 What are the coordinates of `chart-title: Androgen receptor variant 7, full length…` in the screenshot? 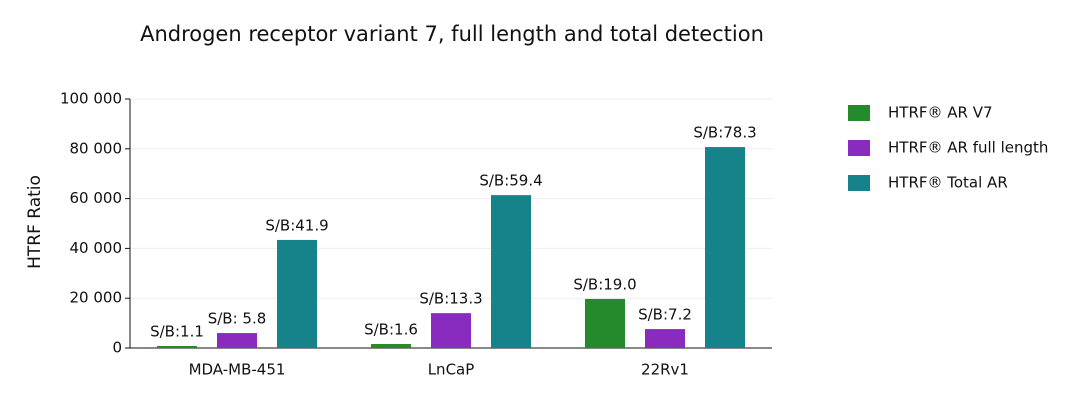 It's located at (452, 34).